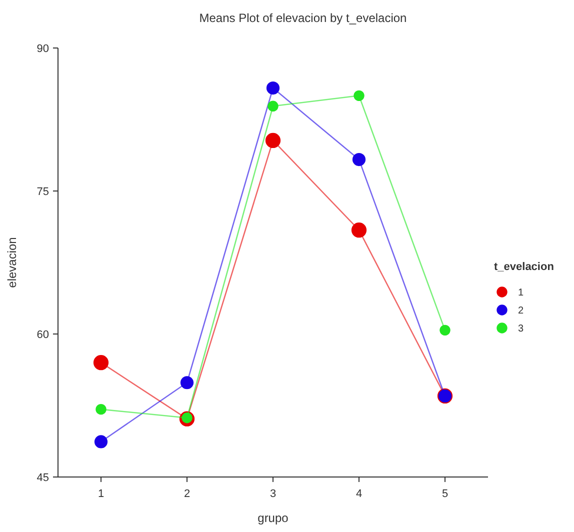 This screenshot has width=574, height=532. Describe the element at coordinates (445, 494) in the screenshot. I see `x-tick-label: 5` at that location.